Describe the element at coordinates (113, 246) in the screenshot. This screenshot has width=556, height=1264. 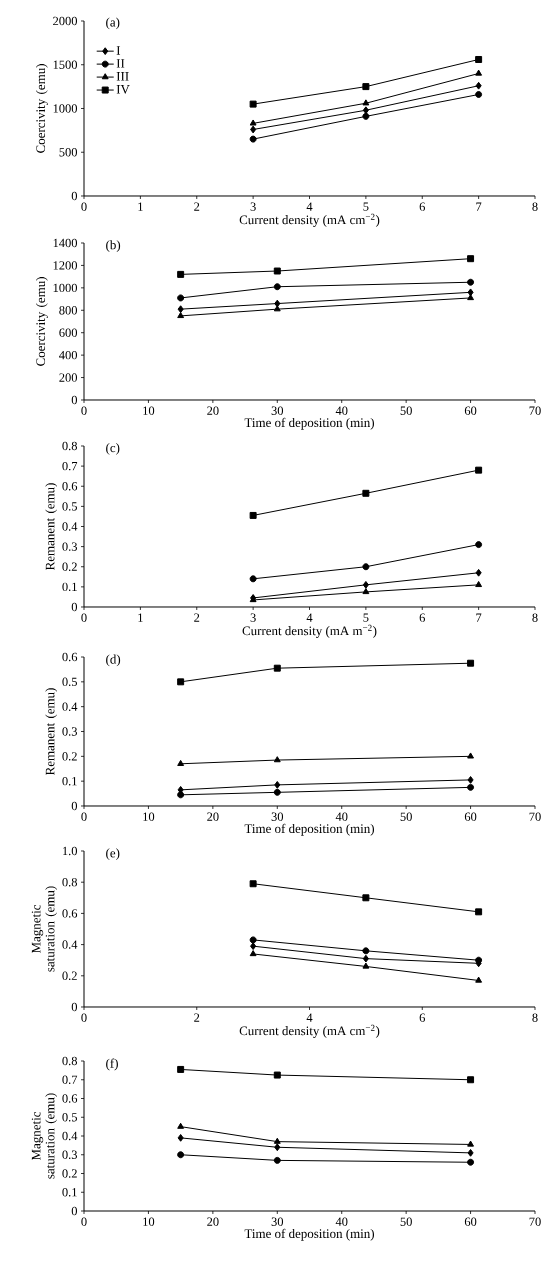
I see `annotation: (b)` at that location.